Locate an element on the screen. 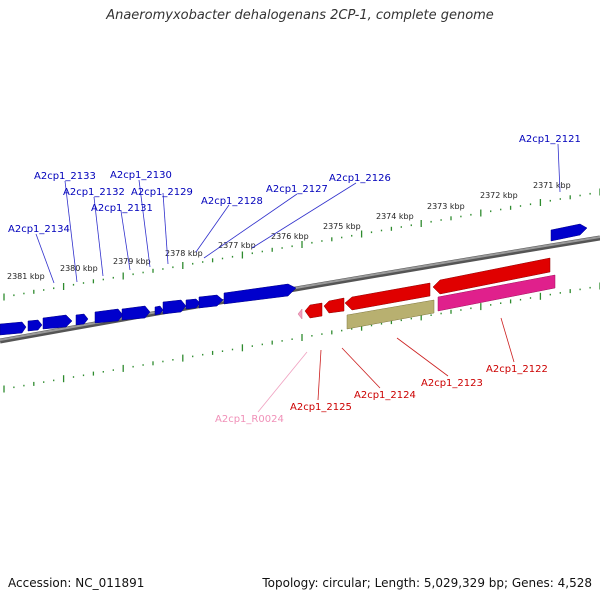  kbp-label: 2373 kbp is located at coordinates (446, 206).